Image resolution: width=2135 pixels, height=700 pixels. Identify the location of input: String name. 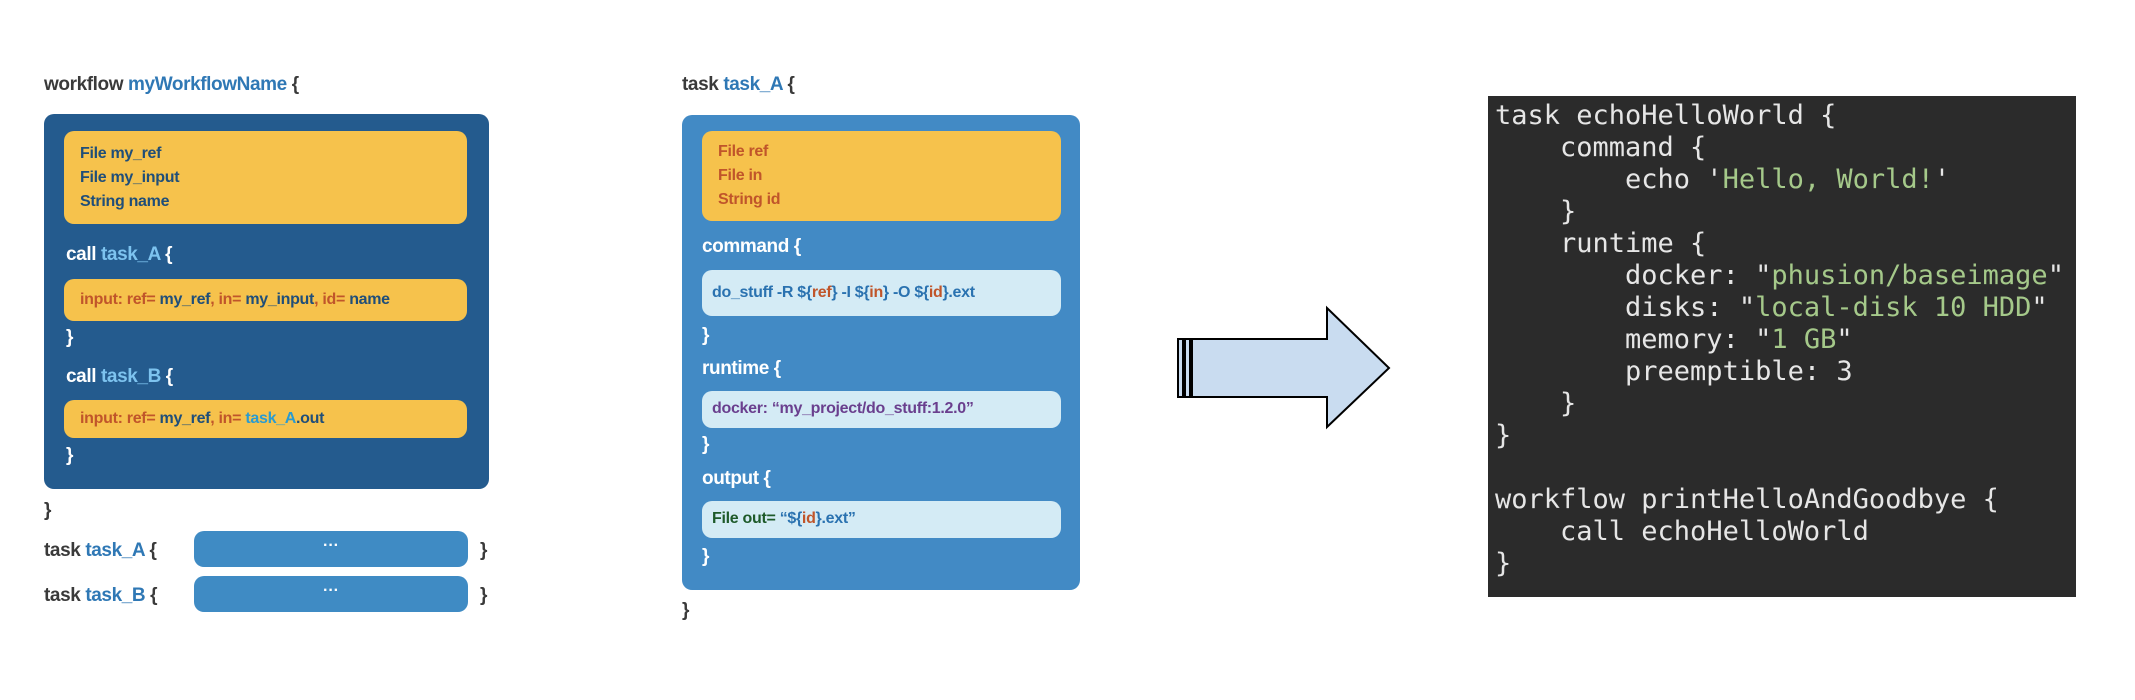
(125, 201).